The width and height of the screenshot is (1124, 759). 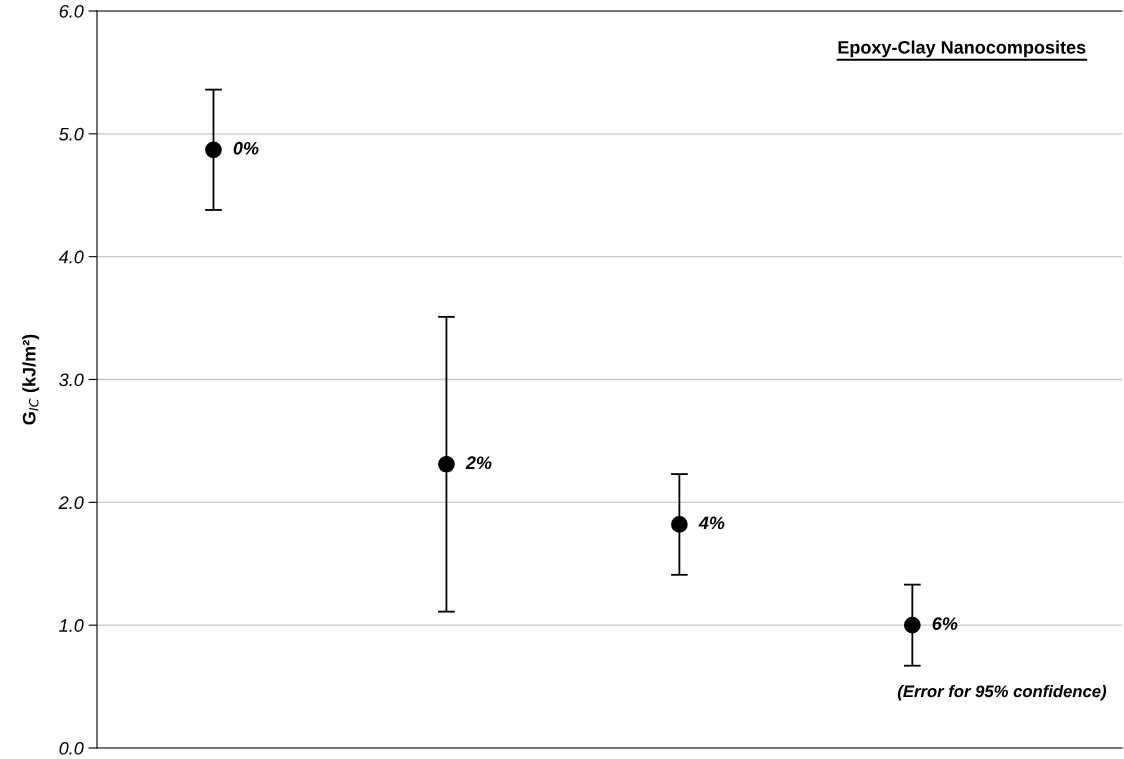 I want to click on annotation: (Error for 95% confidence), so click(x=1002, y=692).